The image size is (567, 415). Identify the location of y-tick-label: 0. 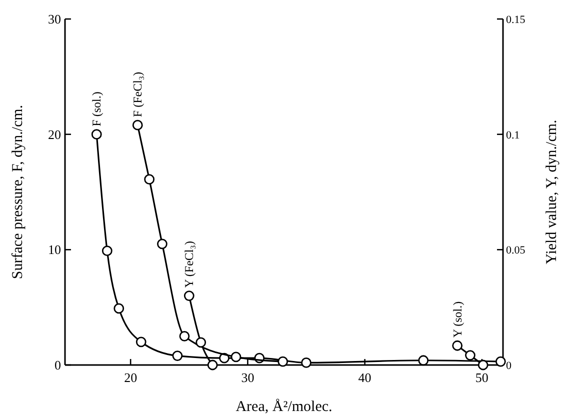
(57, 365).